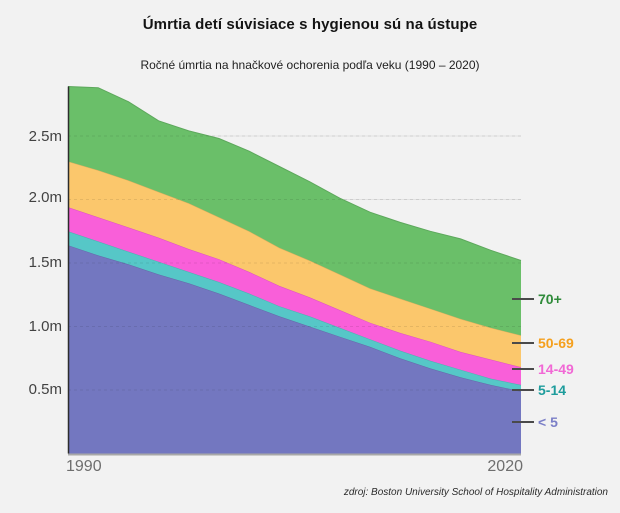  Describe the element at coordinates (505, 466) in the screenshot. I see `x-axis-tick-label-2020: 2020` at that location.